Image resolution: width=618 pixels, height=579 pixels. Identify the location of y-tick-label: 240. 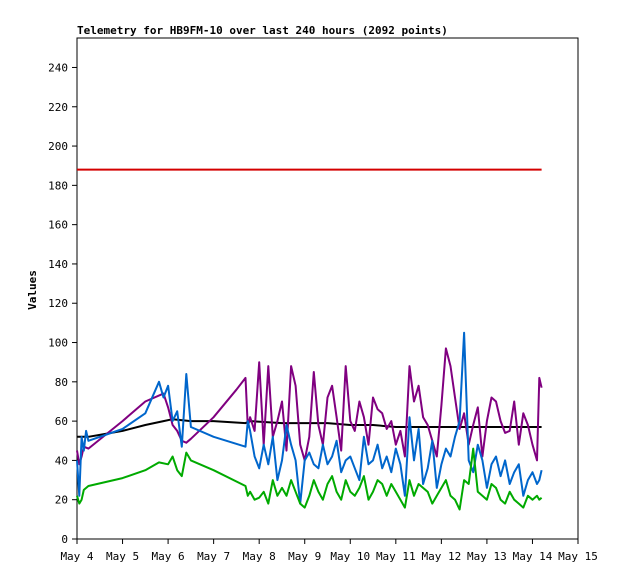
(58, 67).